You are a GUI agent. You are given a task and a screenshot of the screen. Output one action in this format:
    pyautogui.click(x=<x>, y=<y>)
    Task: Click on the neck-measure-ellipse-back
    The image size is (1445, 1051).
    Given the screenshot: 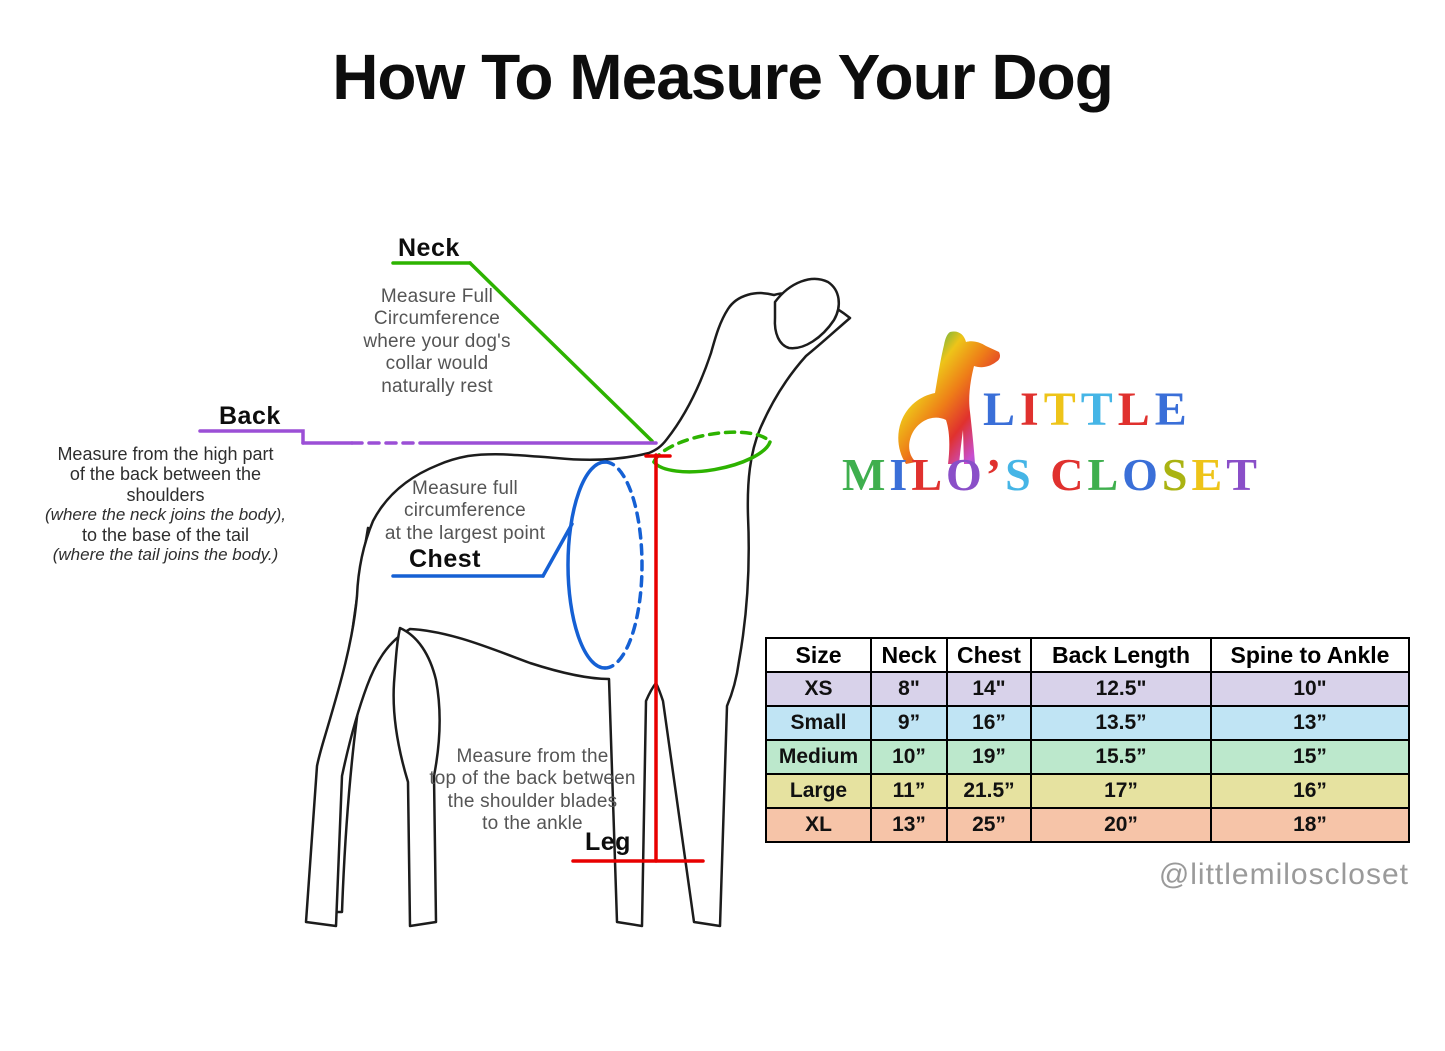 What is the action you would take?
    pyautogui.click(x=712, y=447)
    